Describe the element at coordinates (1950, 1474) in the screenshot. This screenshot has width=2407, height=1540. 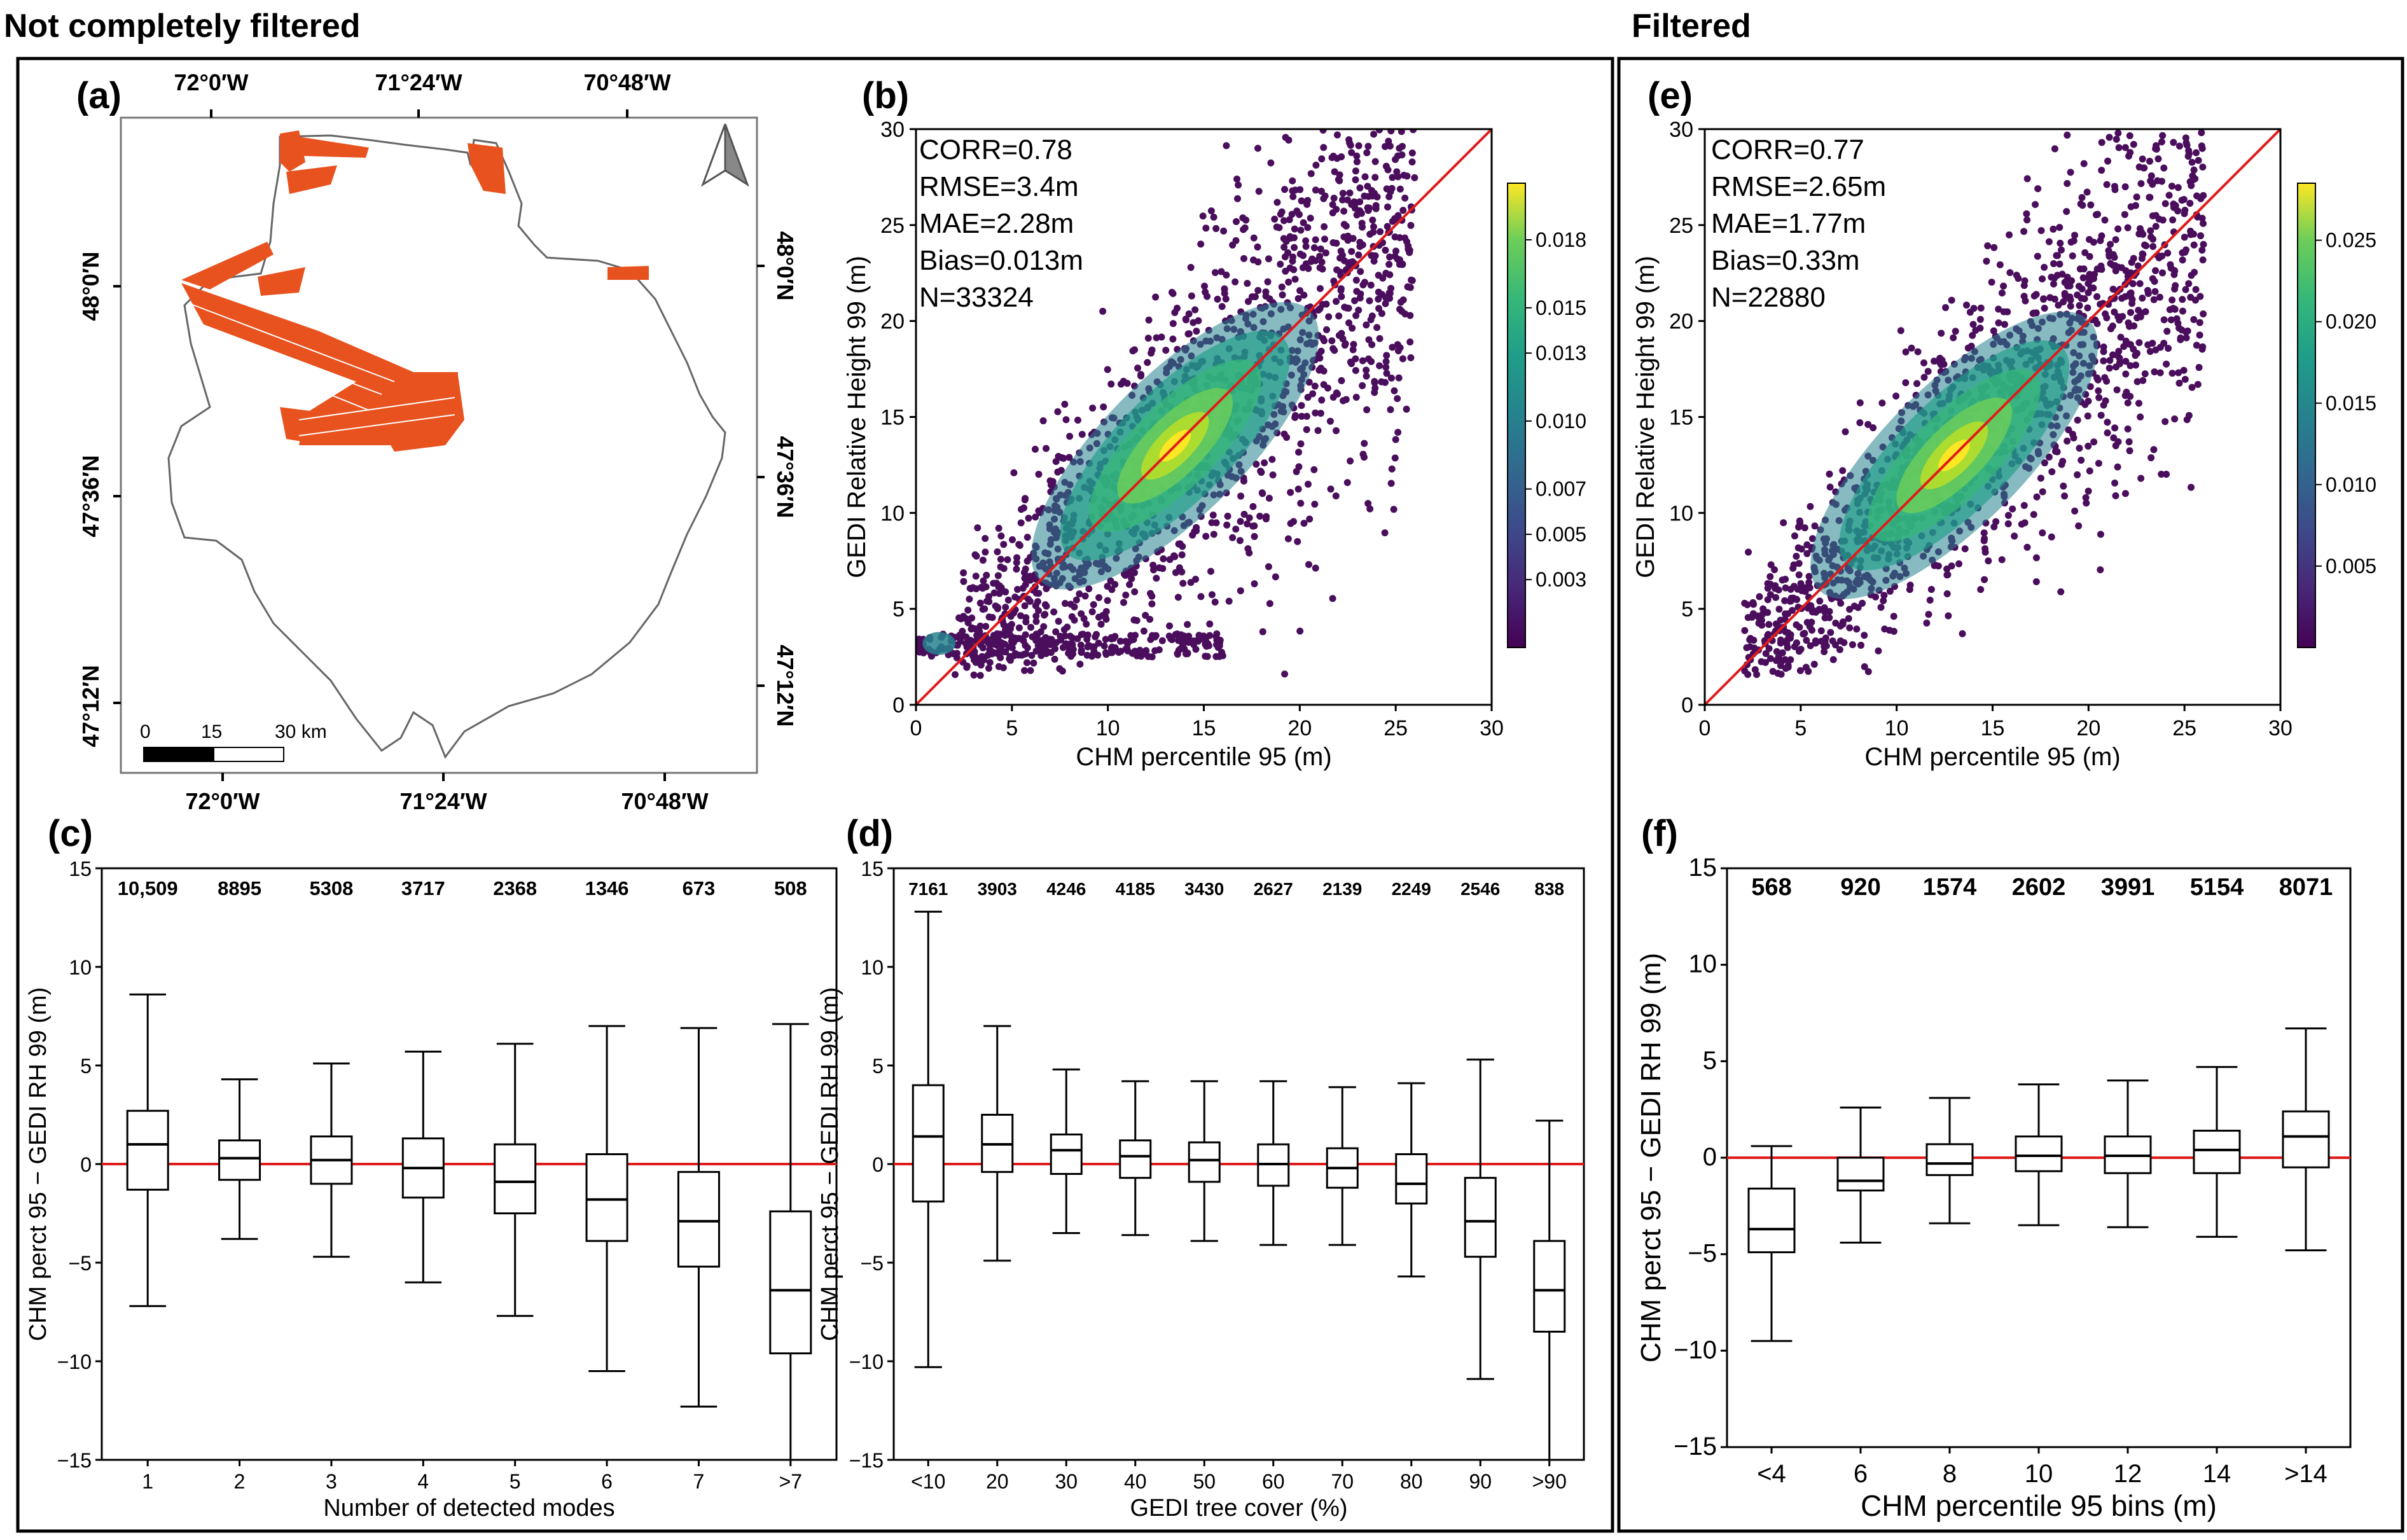
I see `x-tick-label: 8` at that location.